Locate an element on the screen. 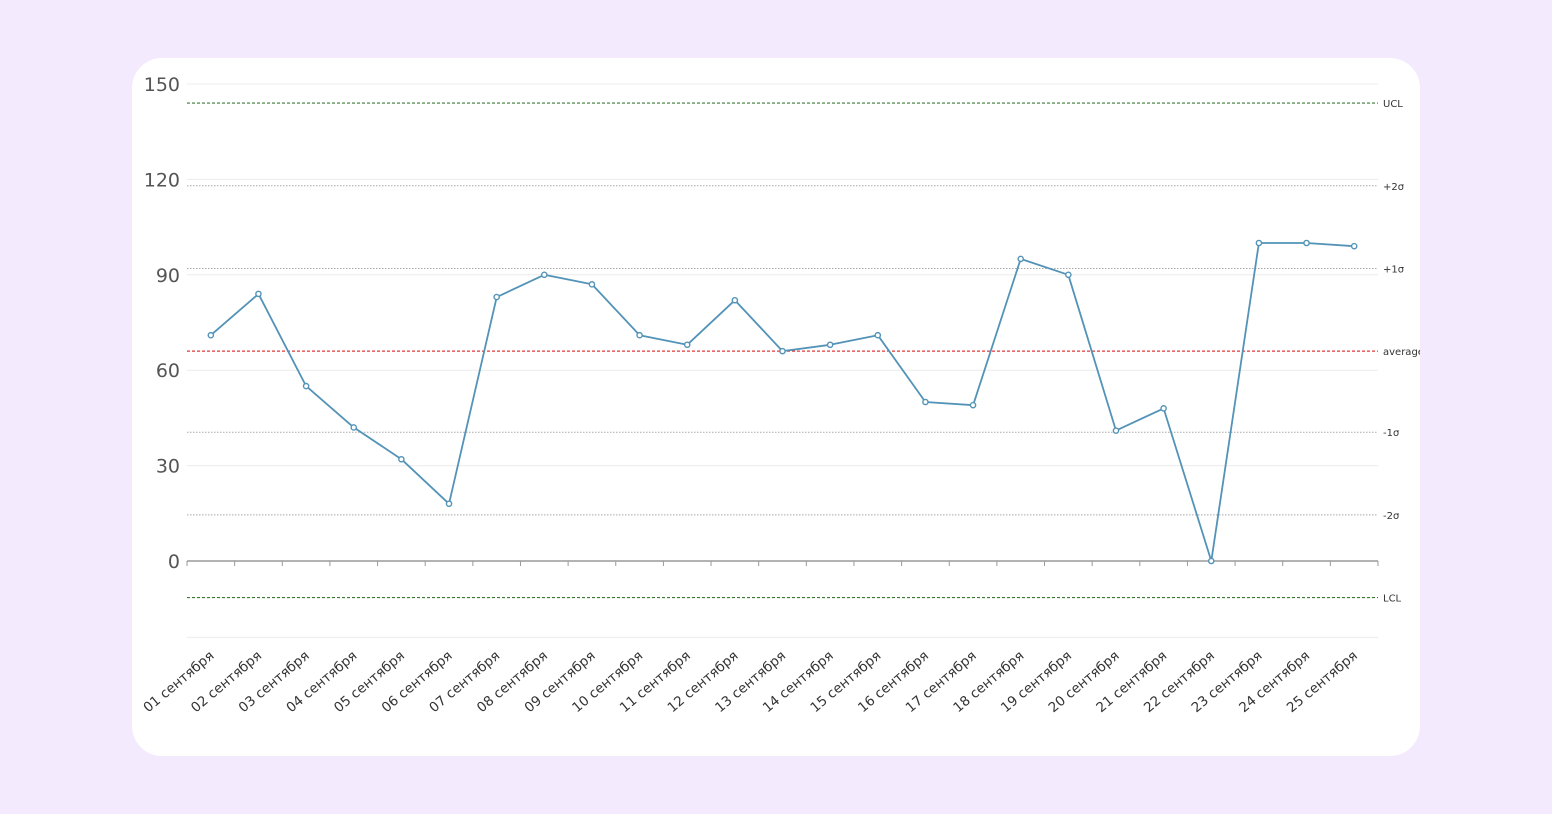 The width and height of the screenshot is (1552, 814). y-tick-label: 90 is located at coordinates (168, 276).